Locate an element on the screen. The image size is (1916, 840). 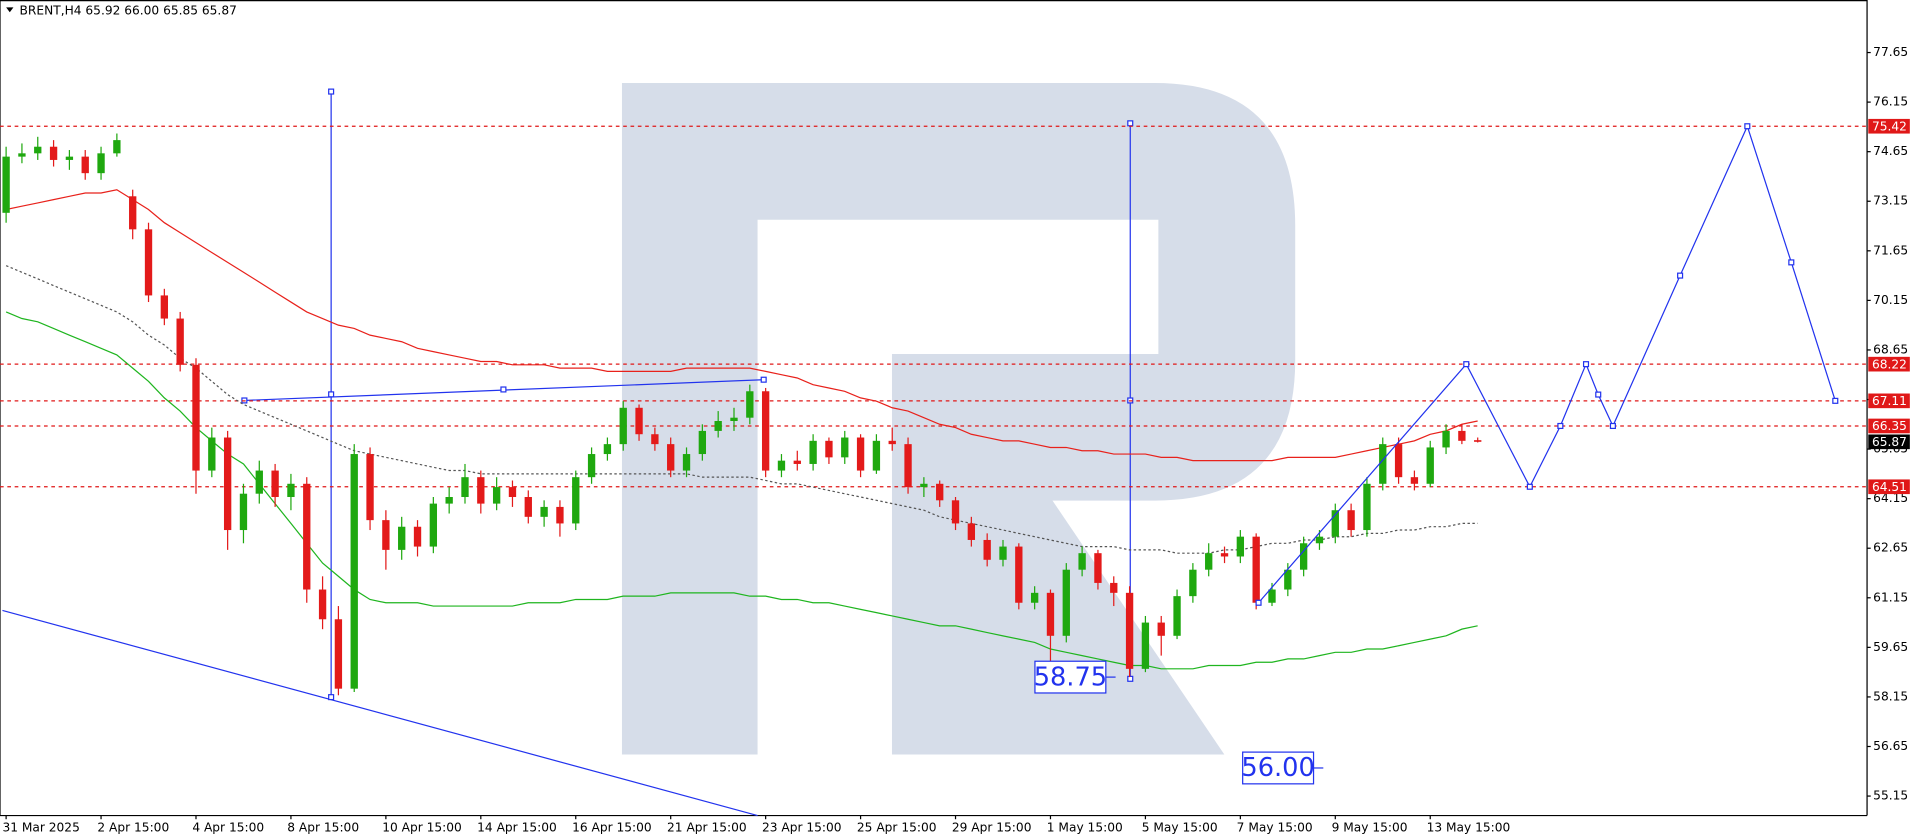
x-tick-label: 9 May 15:00 is located at coordinates (1370, 827).